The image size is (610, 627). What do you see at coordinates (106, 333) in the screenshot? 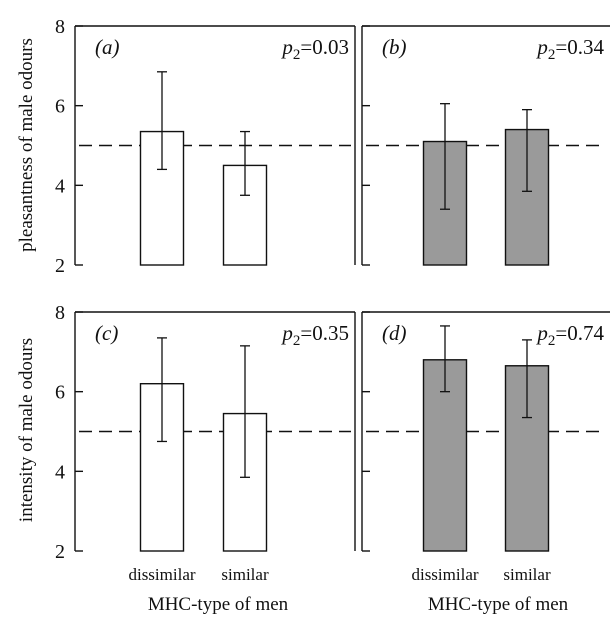
I see `panel-c-label: (c)` at bounding box center [106, 333].